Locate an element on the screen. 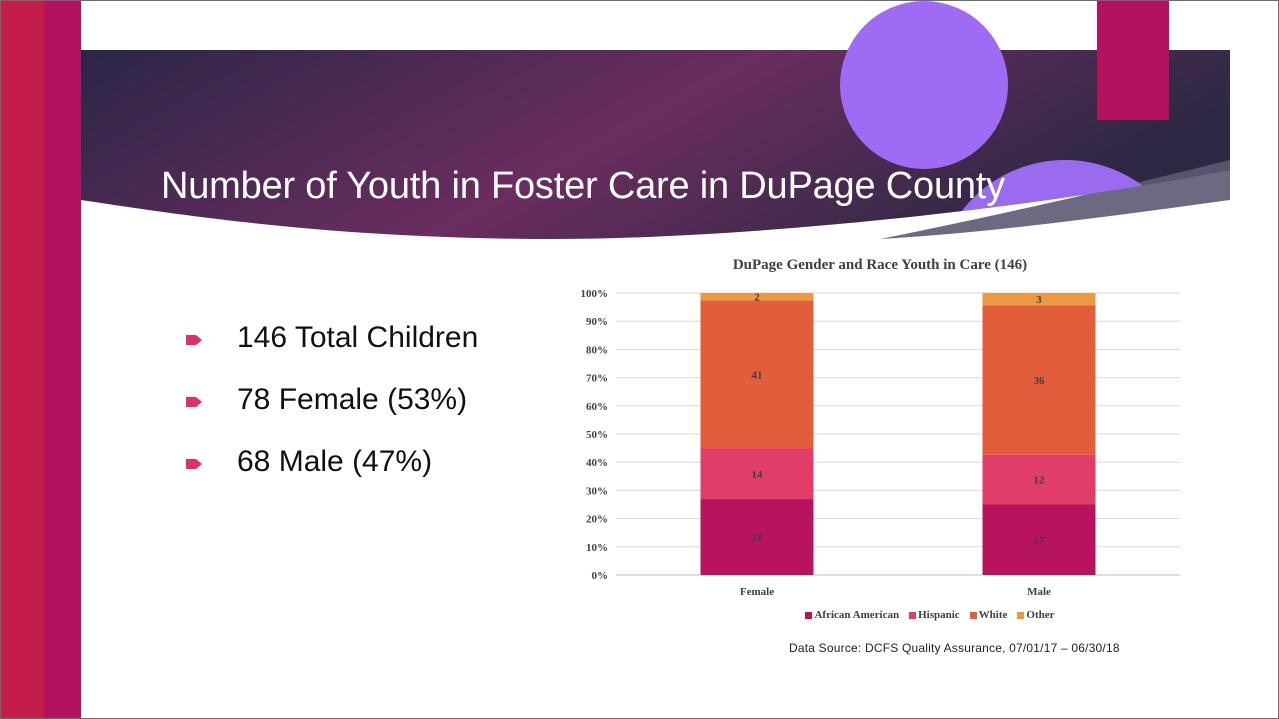  magenta-accent-stripe is located at coordinates (62, 359).